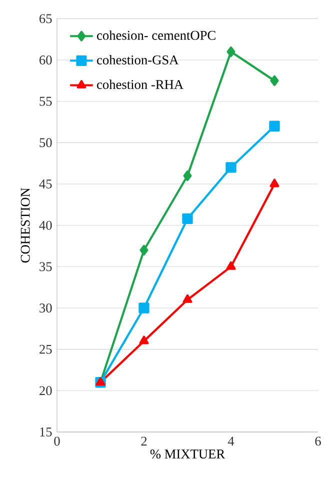 Image resolution: width=332 pixels, height=480 pixels. What do you see at coordinates (46, 391) in the screenshot?
I see `y-tick-label: 20` at bounding box center [46, 391].